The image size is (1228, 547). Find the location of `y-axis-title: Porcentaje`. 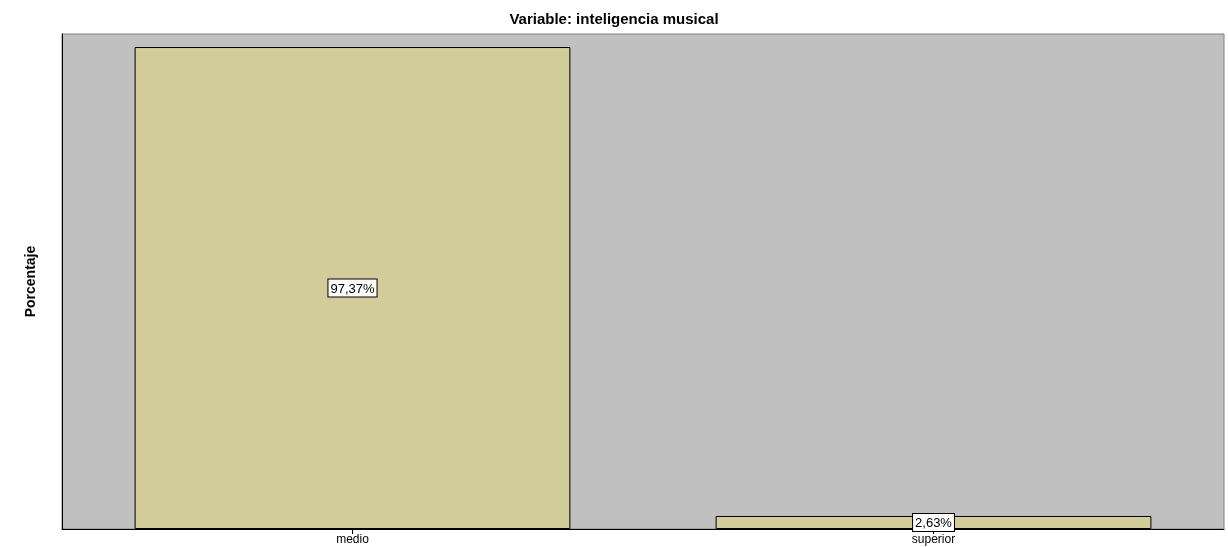

y-axis-title: Porcentaje is located at coordinates (30, 281).